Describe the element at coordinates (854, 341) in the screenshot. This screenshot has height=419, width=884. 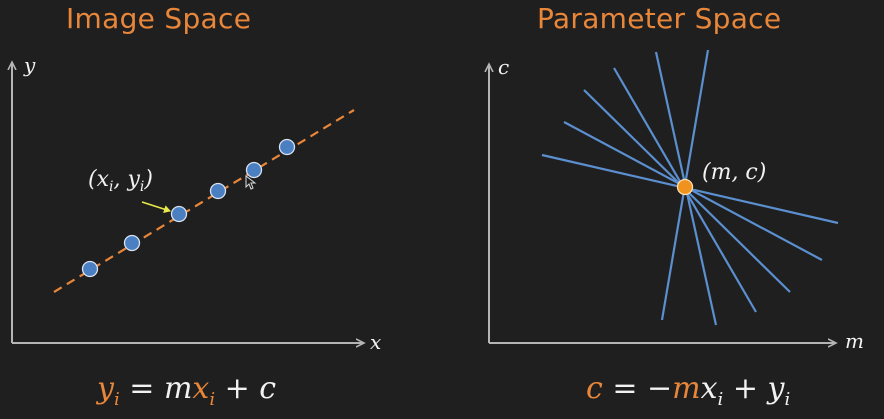
I see `param-m-axis-label: m` at that location.